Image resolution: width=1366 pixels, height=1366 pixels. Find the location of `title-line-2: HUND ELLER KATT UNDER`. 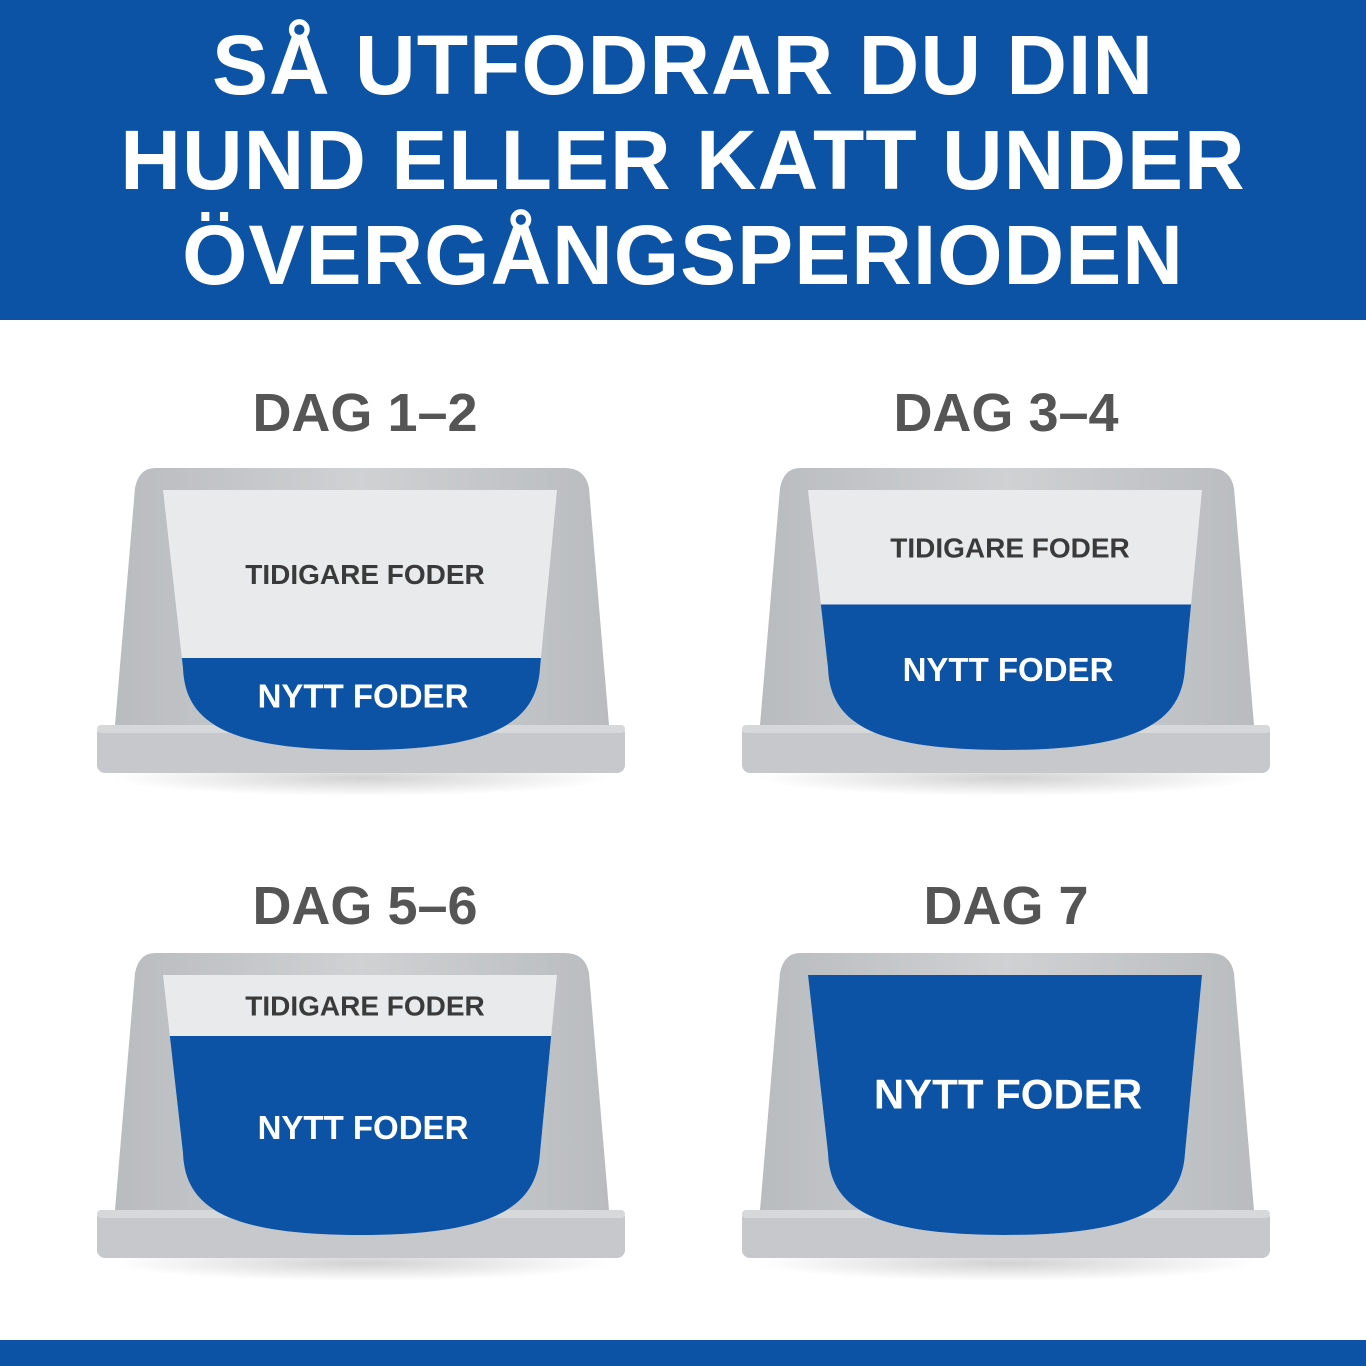

title-line-2: HUND ELLER KATT UNDER is located at coordinates (683, 160).